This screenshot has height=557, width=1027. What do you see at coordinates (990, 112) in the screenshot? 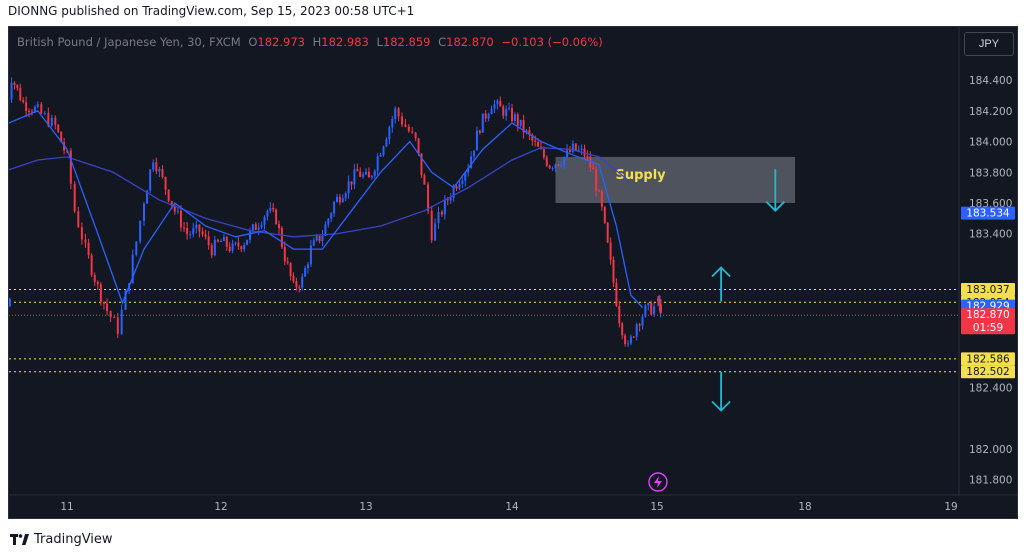
I see `y-tick-label: 184.200` at bounding box center [990, 112].